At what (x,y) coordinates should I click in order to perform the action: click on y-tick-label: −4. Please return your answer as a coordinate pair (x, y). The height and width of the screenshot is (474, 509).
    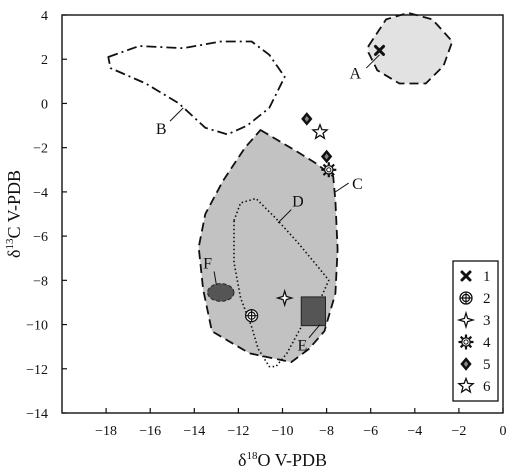
    Looking at the image, I should click on (40, 193).